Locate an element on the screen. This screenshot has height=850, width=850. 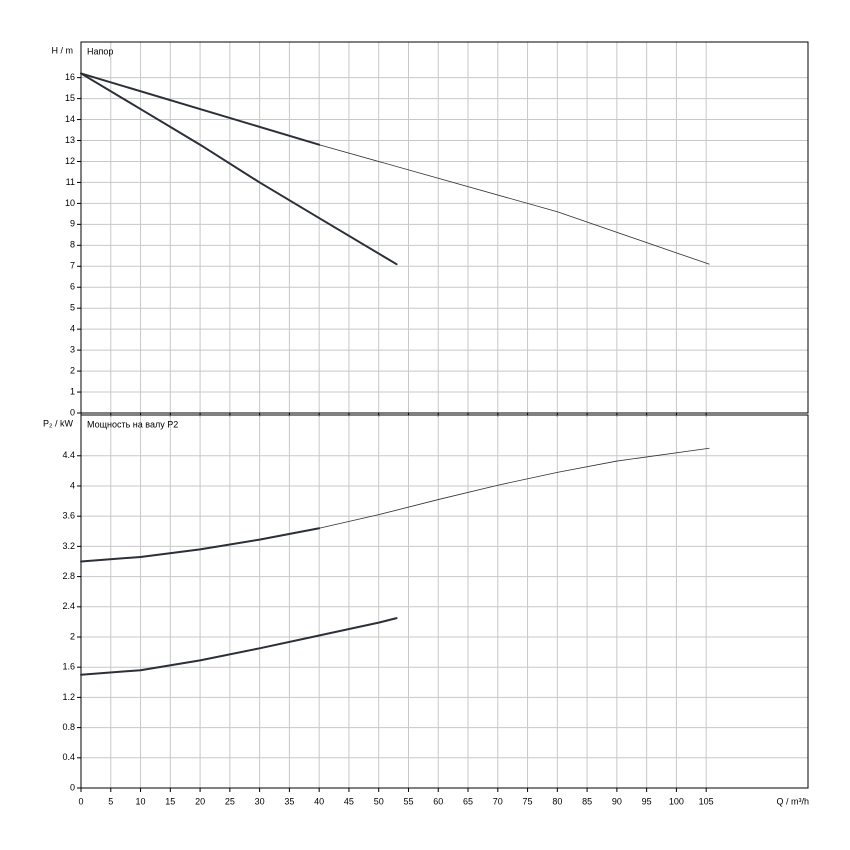
y-tick-label: 1.2 is located at coordinates (68, 697).